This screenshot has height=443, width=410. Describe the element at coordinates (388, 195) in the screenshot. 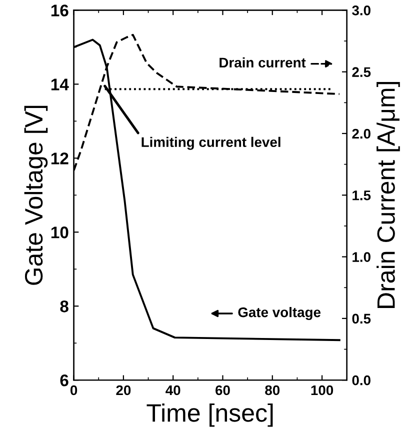

I see `y2-axis-title: Drain Current [A/μm]` at that location.